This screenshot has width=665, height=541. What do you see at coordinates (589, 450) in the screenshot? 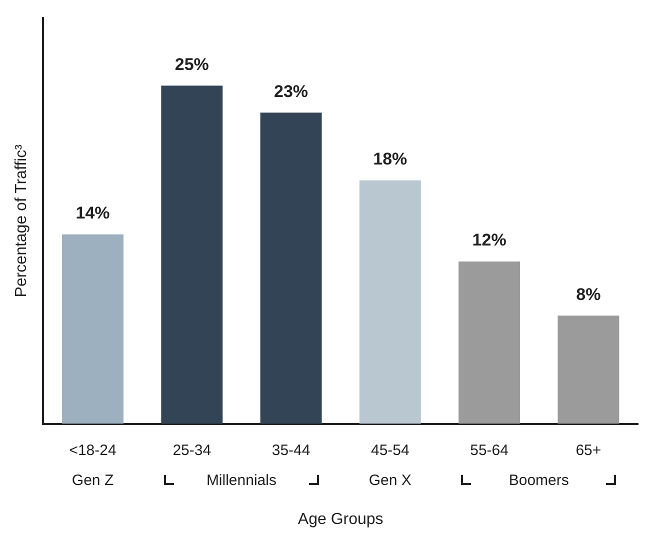
I see `x-tick-label: 65+` at bounding box center [589, 450].